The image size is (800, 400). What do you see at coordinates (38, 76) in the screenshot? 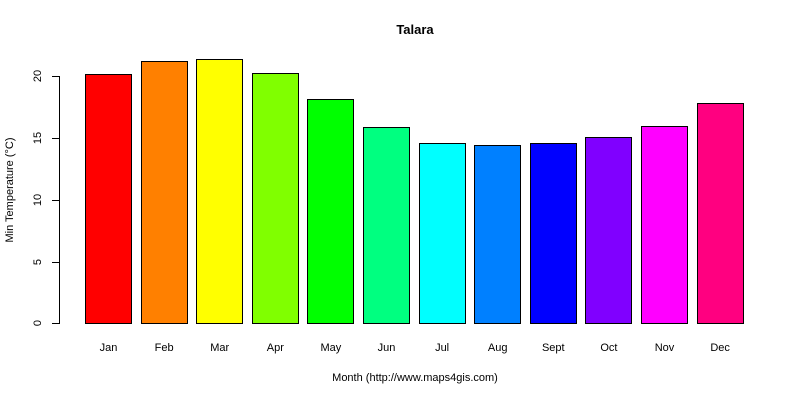
I see `y-tick-label: 20` at bounding box center [38, 76].